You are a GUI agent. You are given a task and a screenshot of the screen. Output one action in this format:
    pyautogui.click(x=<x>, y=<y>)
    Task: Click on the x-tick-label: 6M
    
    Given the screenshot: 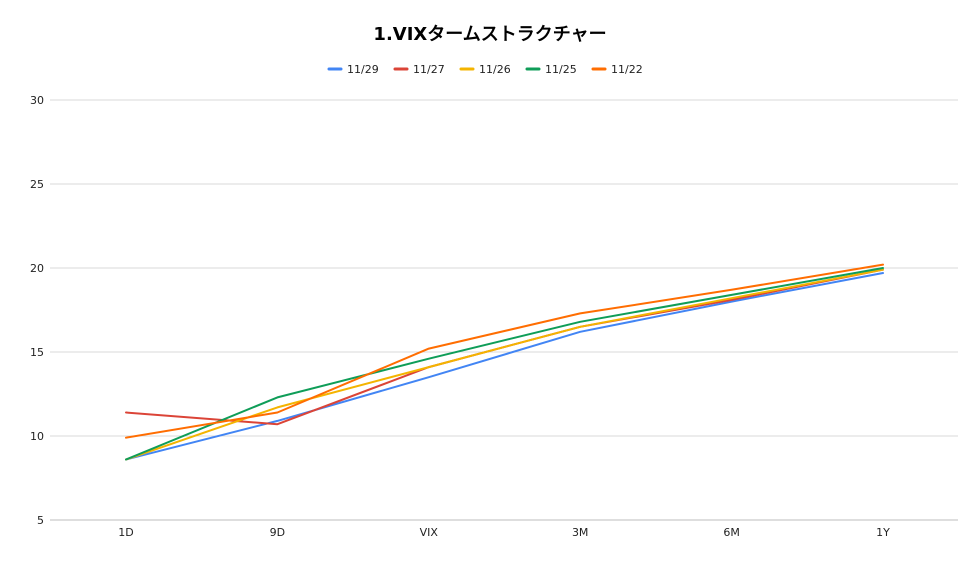 What is the action you would take?
    pyautogui.click(x=731, y=532)
    